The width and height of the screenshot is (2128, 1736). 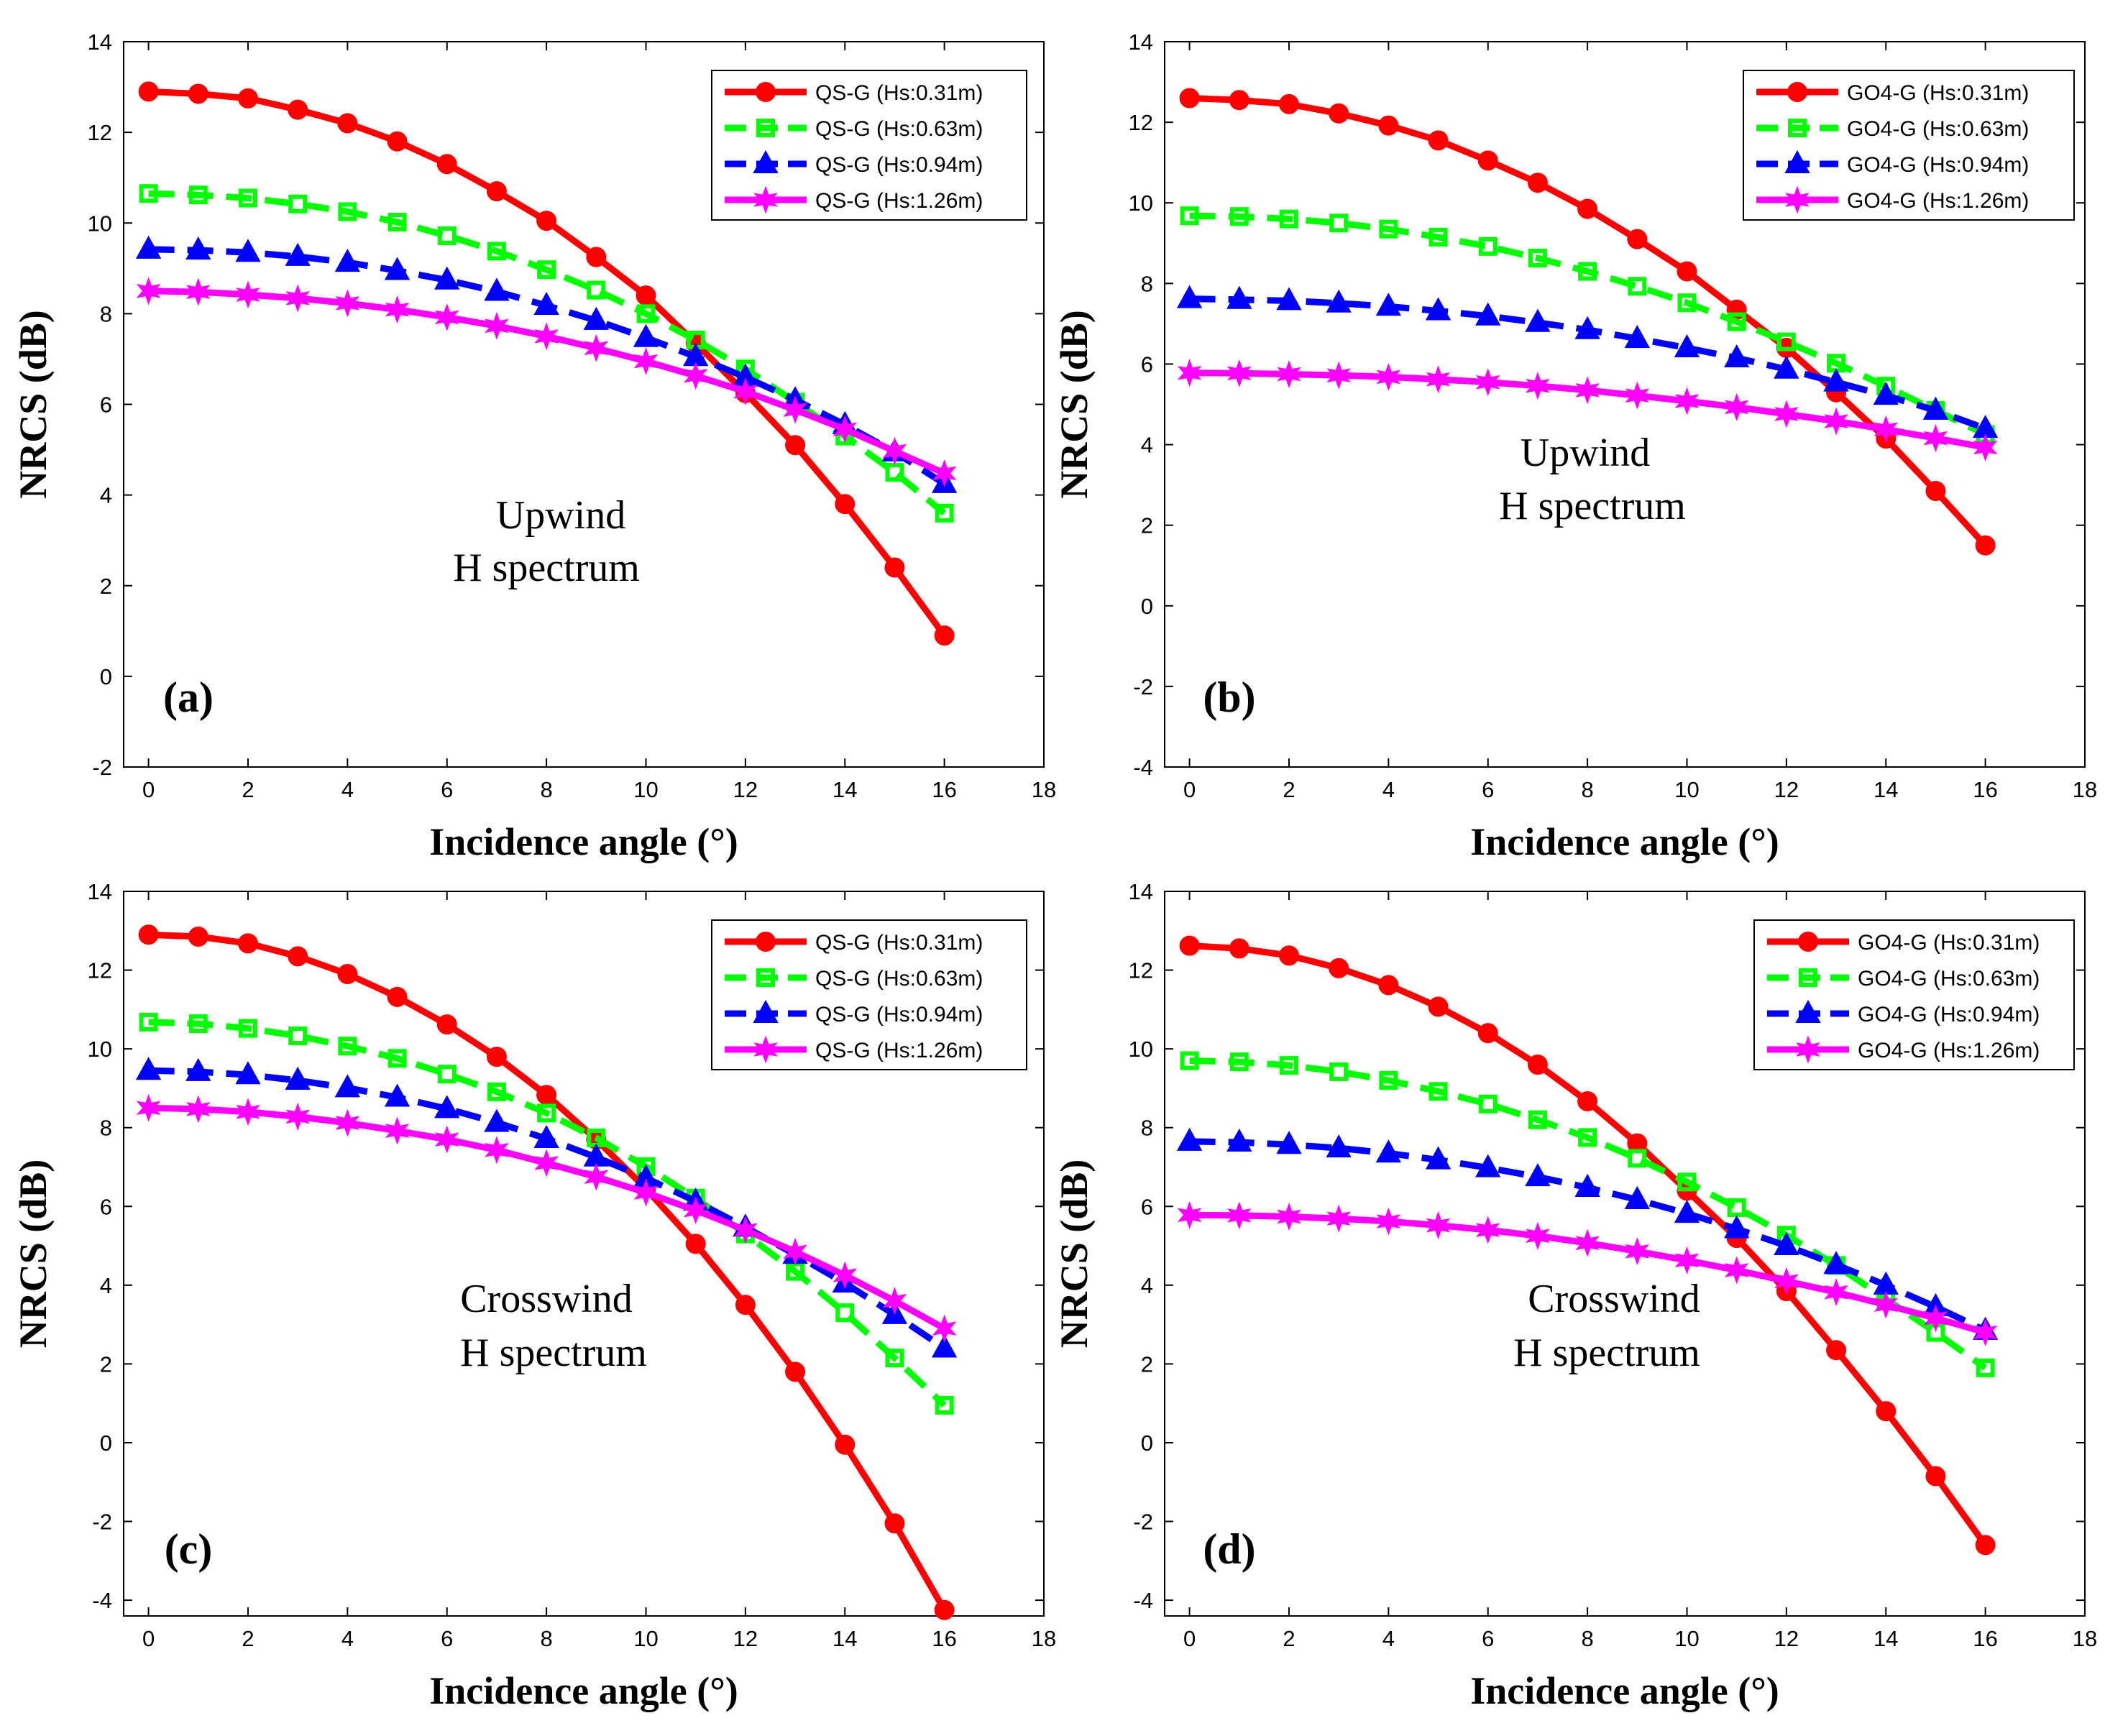 What do you see at coordinates (1938, 165) in the screenshot?
I see `legend-entry: GO4-G (Hs:0.94m)` at bounding box center [1938, 165].